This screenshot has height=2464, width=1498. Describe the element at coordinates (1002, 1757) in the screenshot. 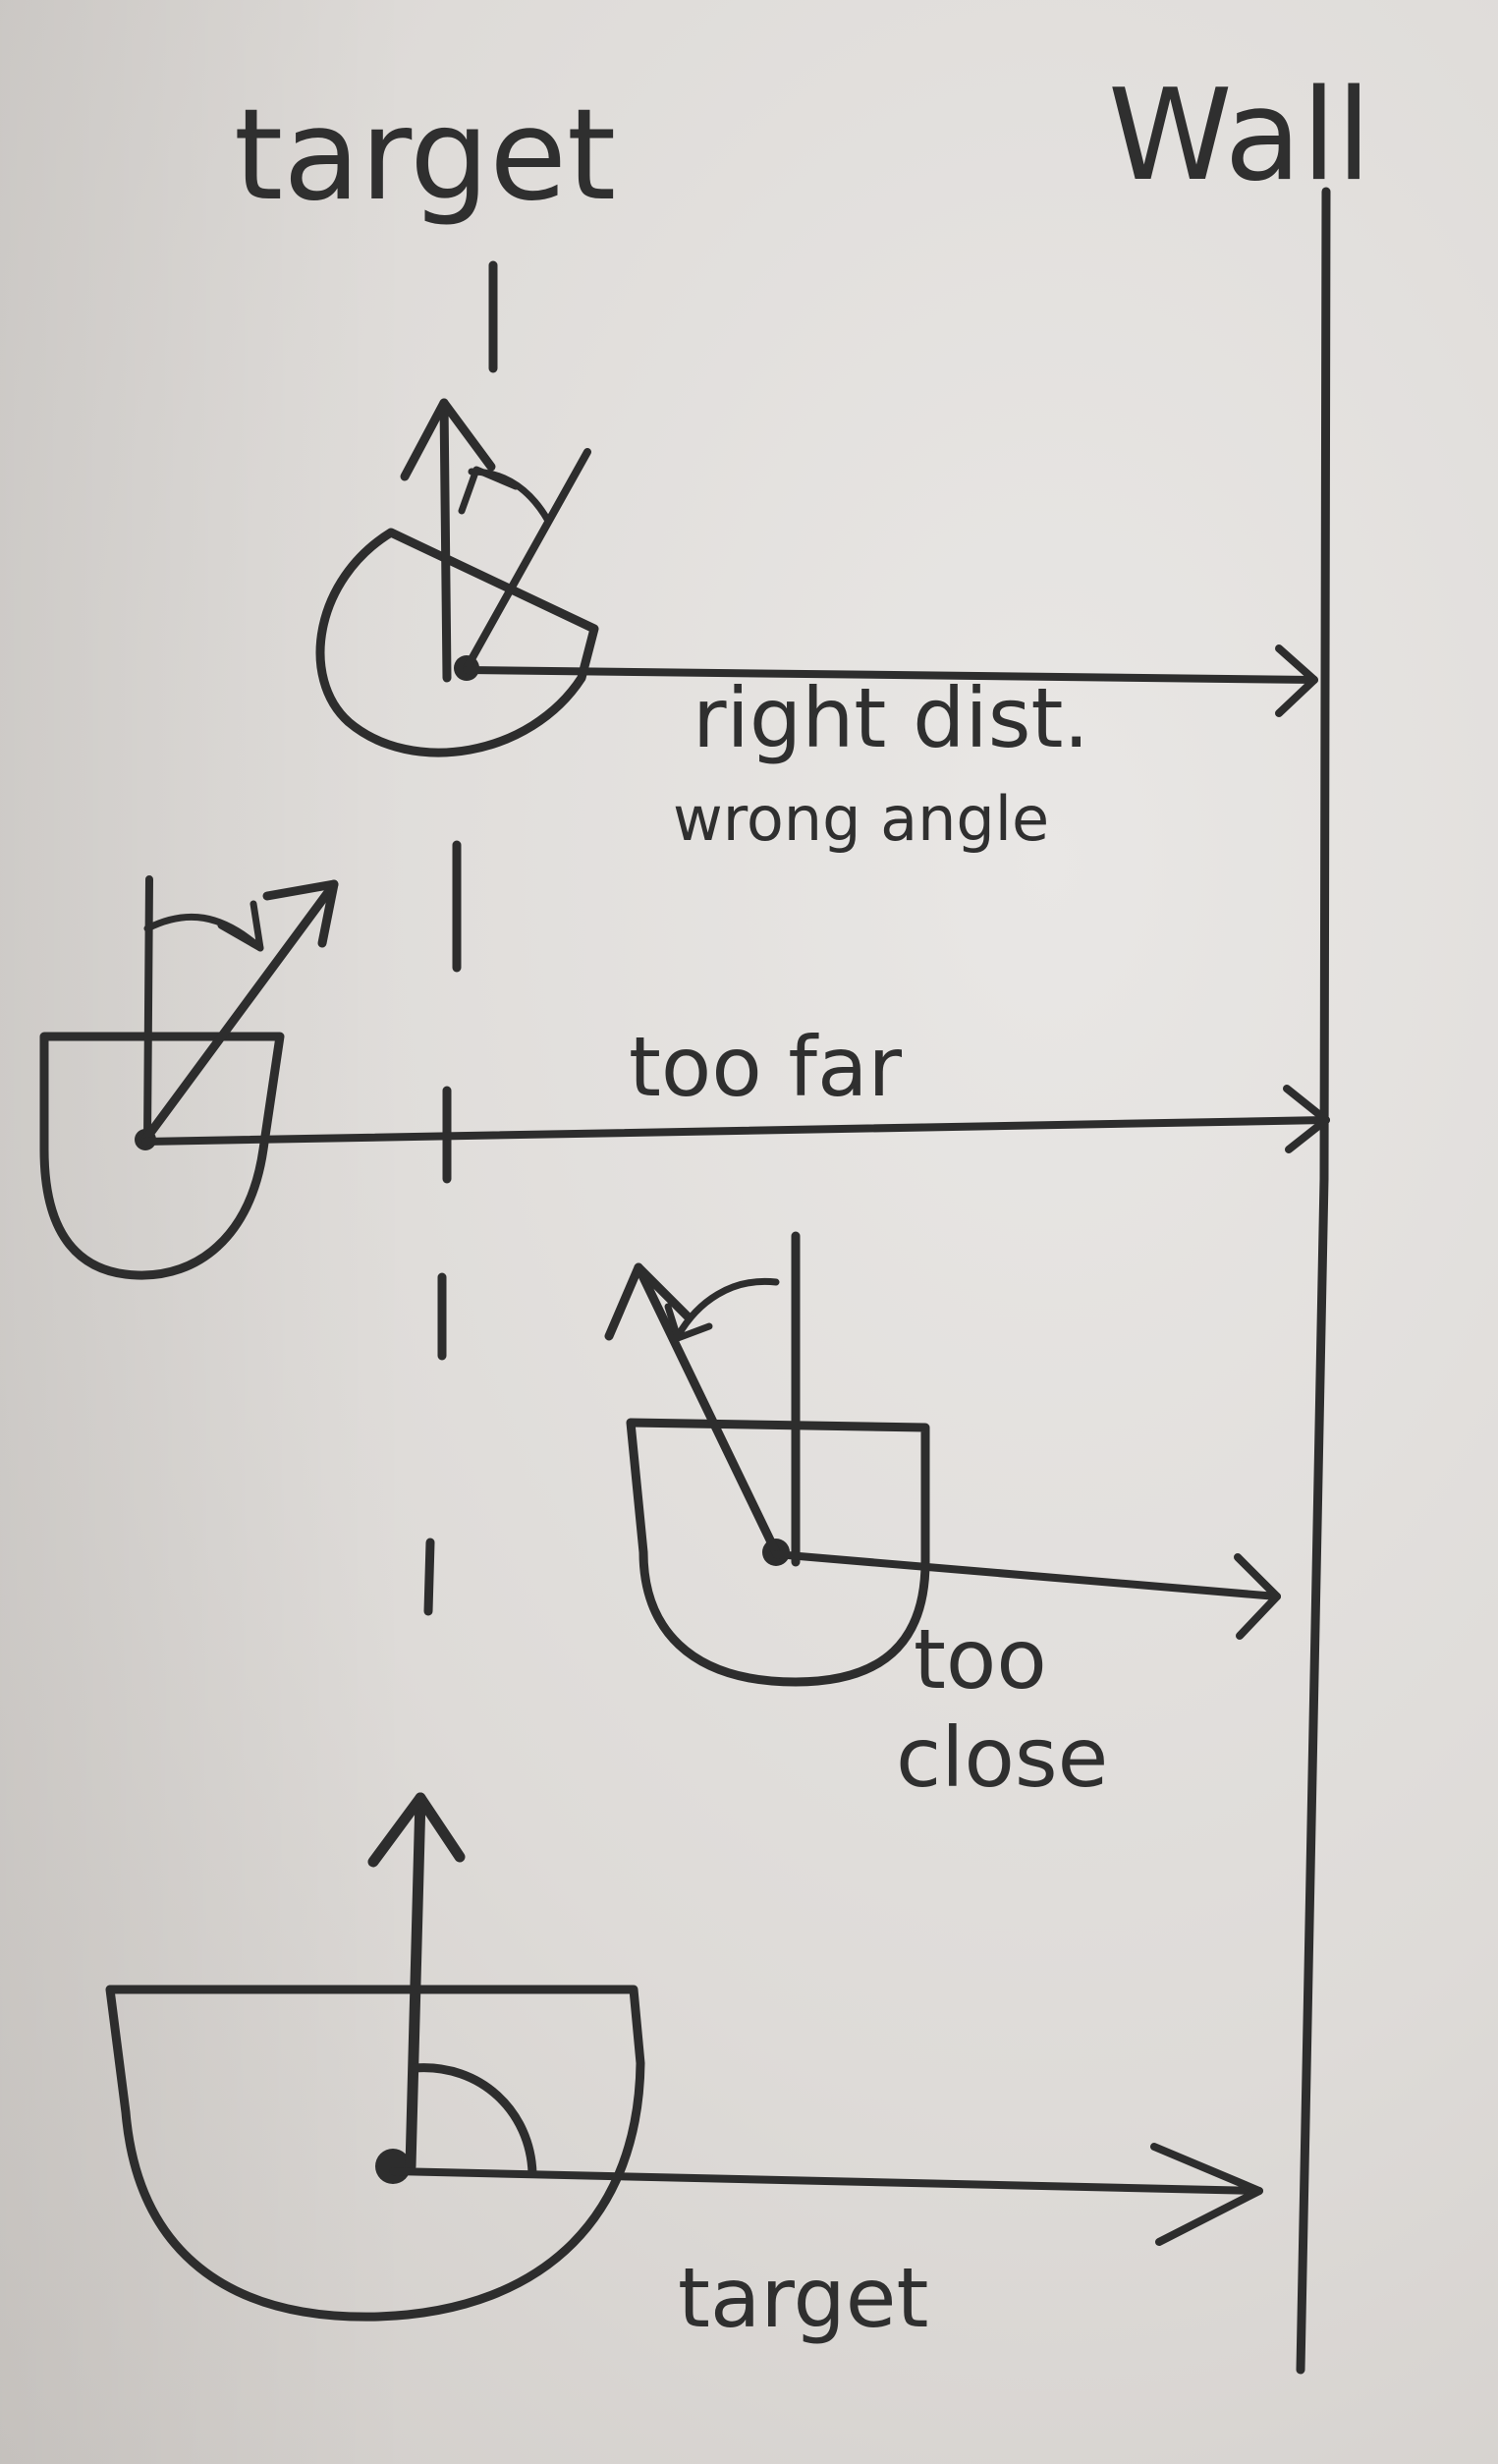

I see `close-label: close` at that location.